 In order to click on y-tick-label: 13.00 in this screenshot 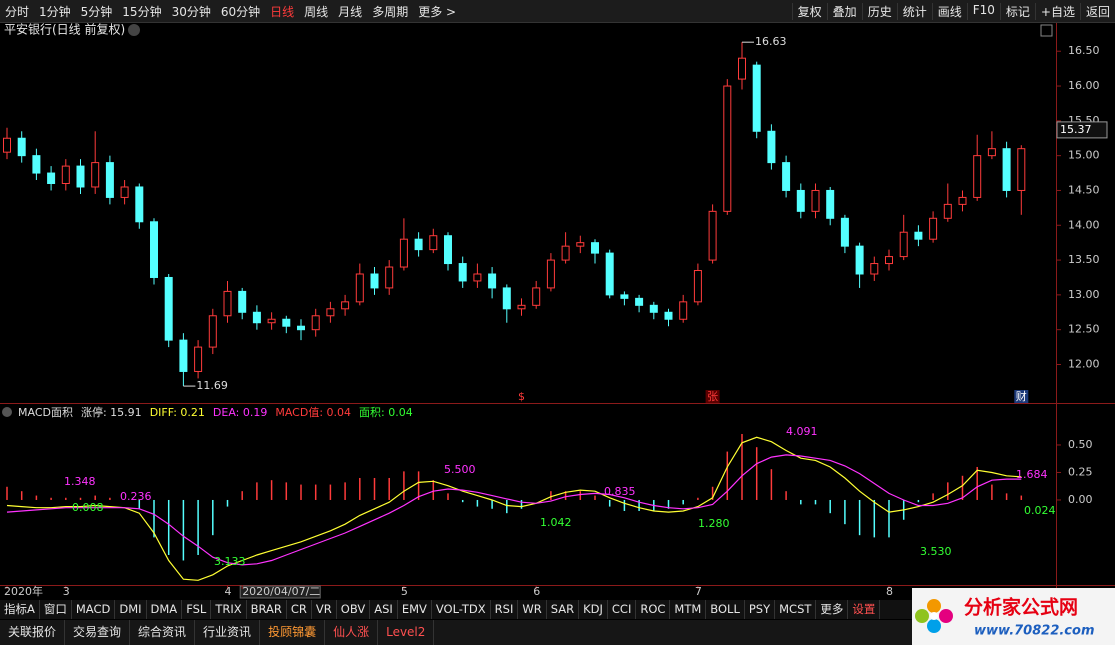, I will do `click(1084, 294)`.